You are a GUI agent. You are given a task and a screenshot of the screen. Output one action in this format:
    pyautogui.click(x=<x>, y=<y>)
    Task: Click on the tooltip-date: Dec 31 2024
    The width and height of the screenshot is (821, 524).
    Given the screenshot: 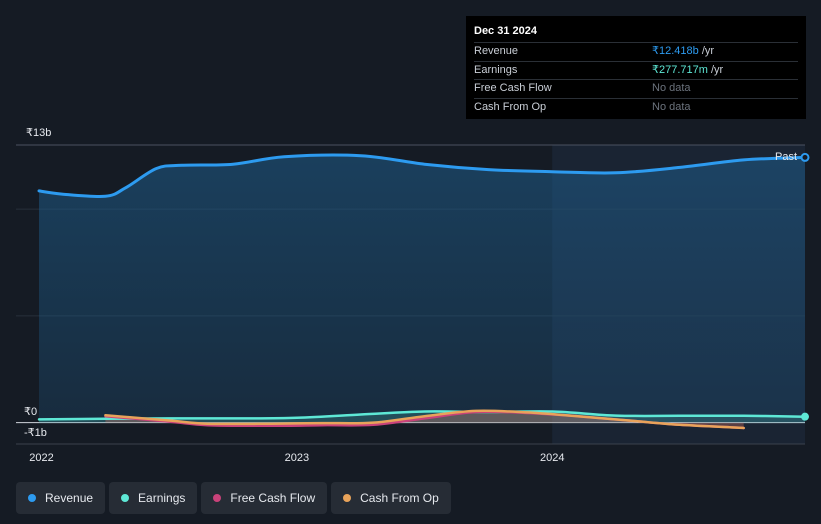 What is the action you would take?
    pyautogui.click(x=505, y=31)
    